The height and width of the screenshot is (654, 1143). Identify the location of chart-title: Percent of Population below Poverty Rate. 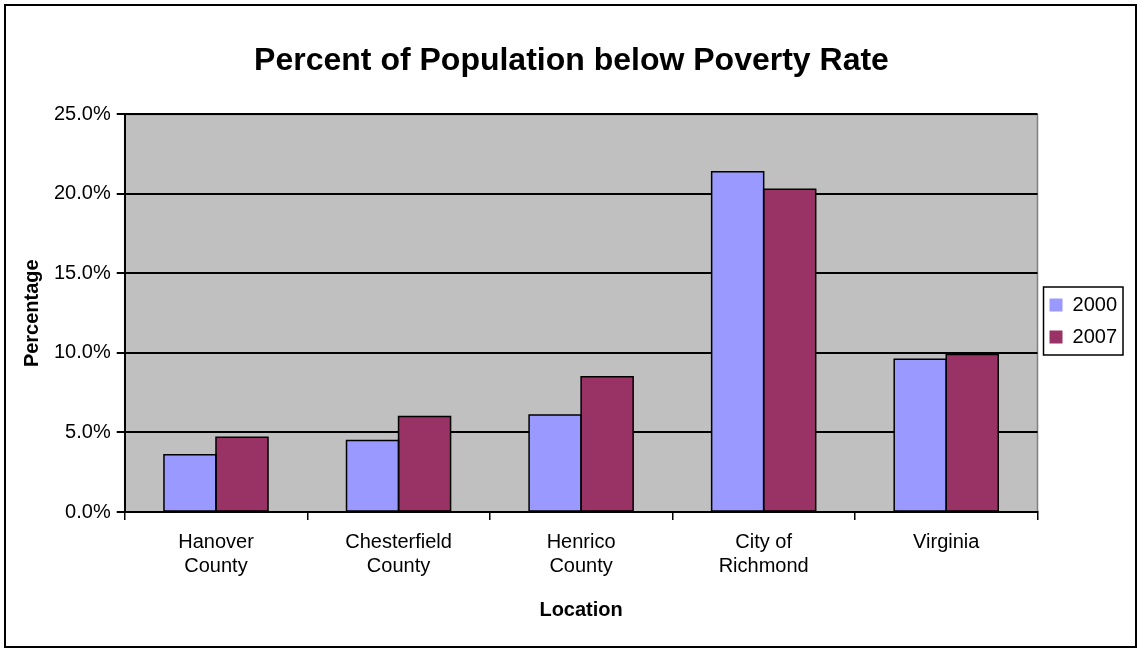
(571, 59).